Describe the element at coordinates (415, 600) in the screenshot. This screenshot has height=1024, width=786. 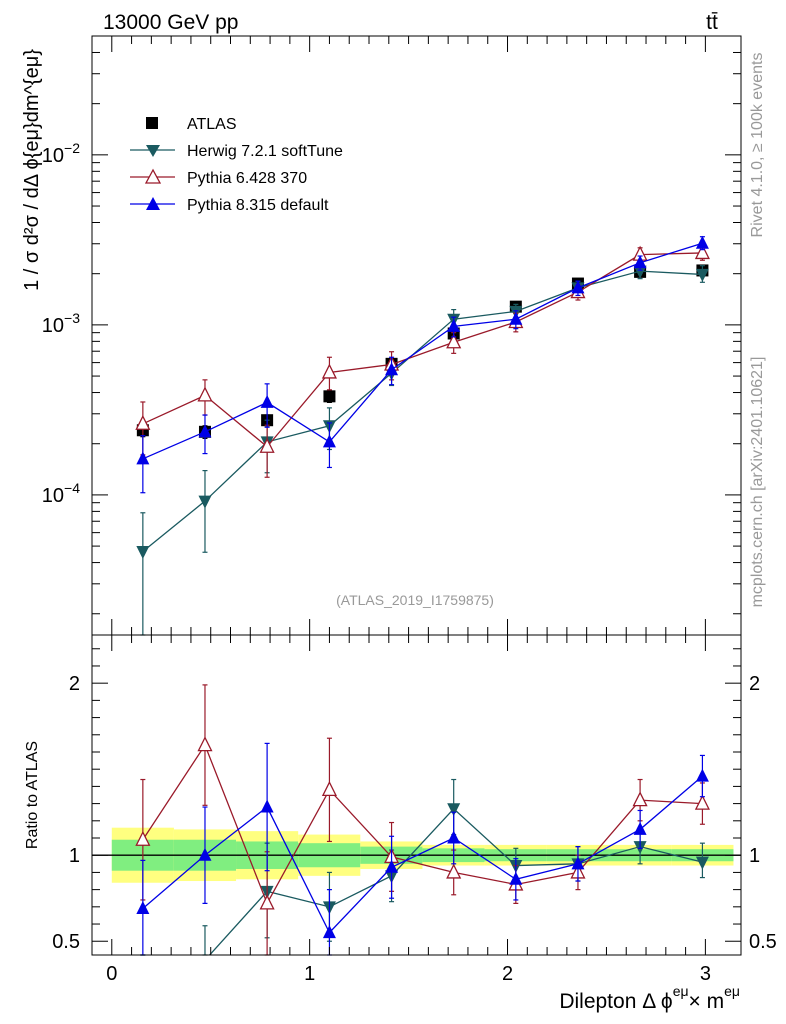
I see `analysis-watermark: (ATLAS_2019_I1759875)` at that location.